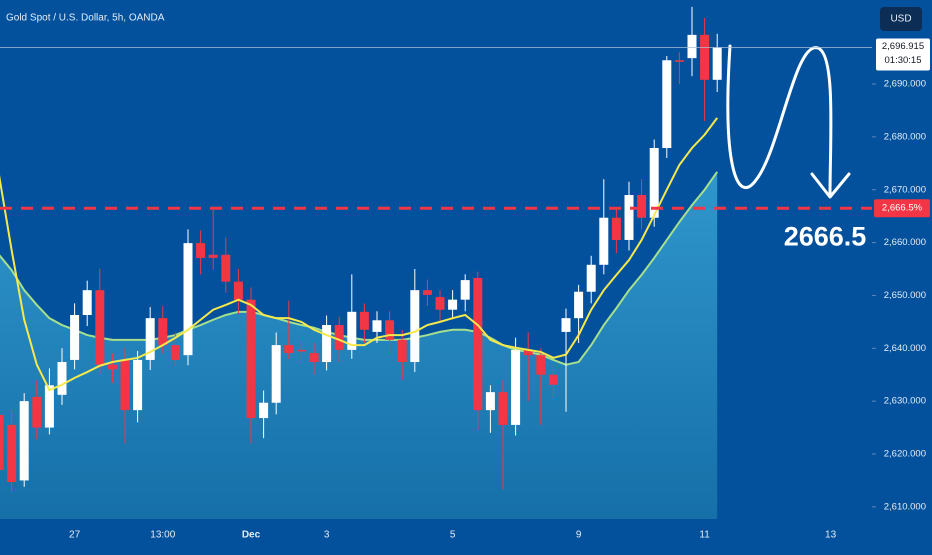 The image size is (932, 555). Describe the element at coordinates (905, 348) in the screenshot. I see `y-tick-label: 2,640.000` at that location.